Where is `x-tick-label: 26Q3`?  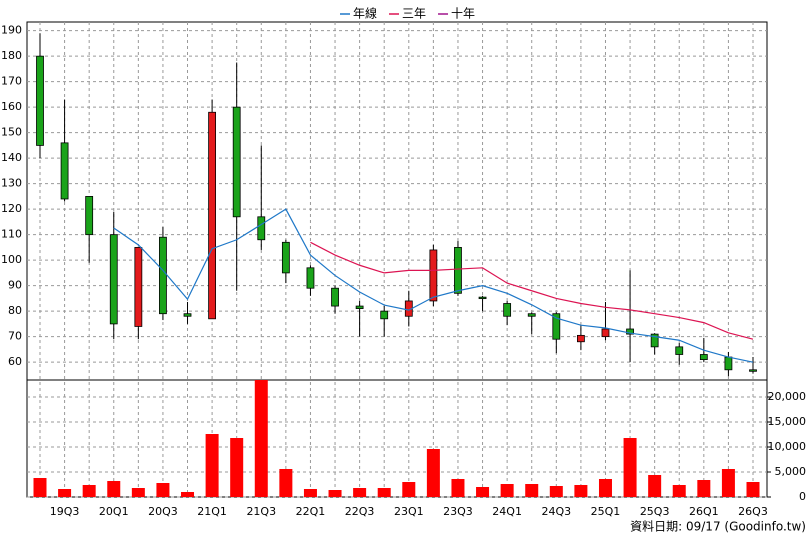
x-tick-label: 26Q3 is located at coordinates (753, 511).